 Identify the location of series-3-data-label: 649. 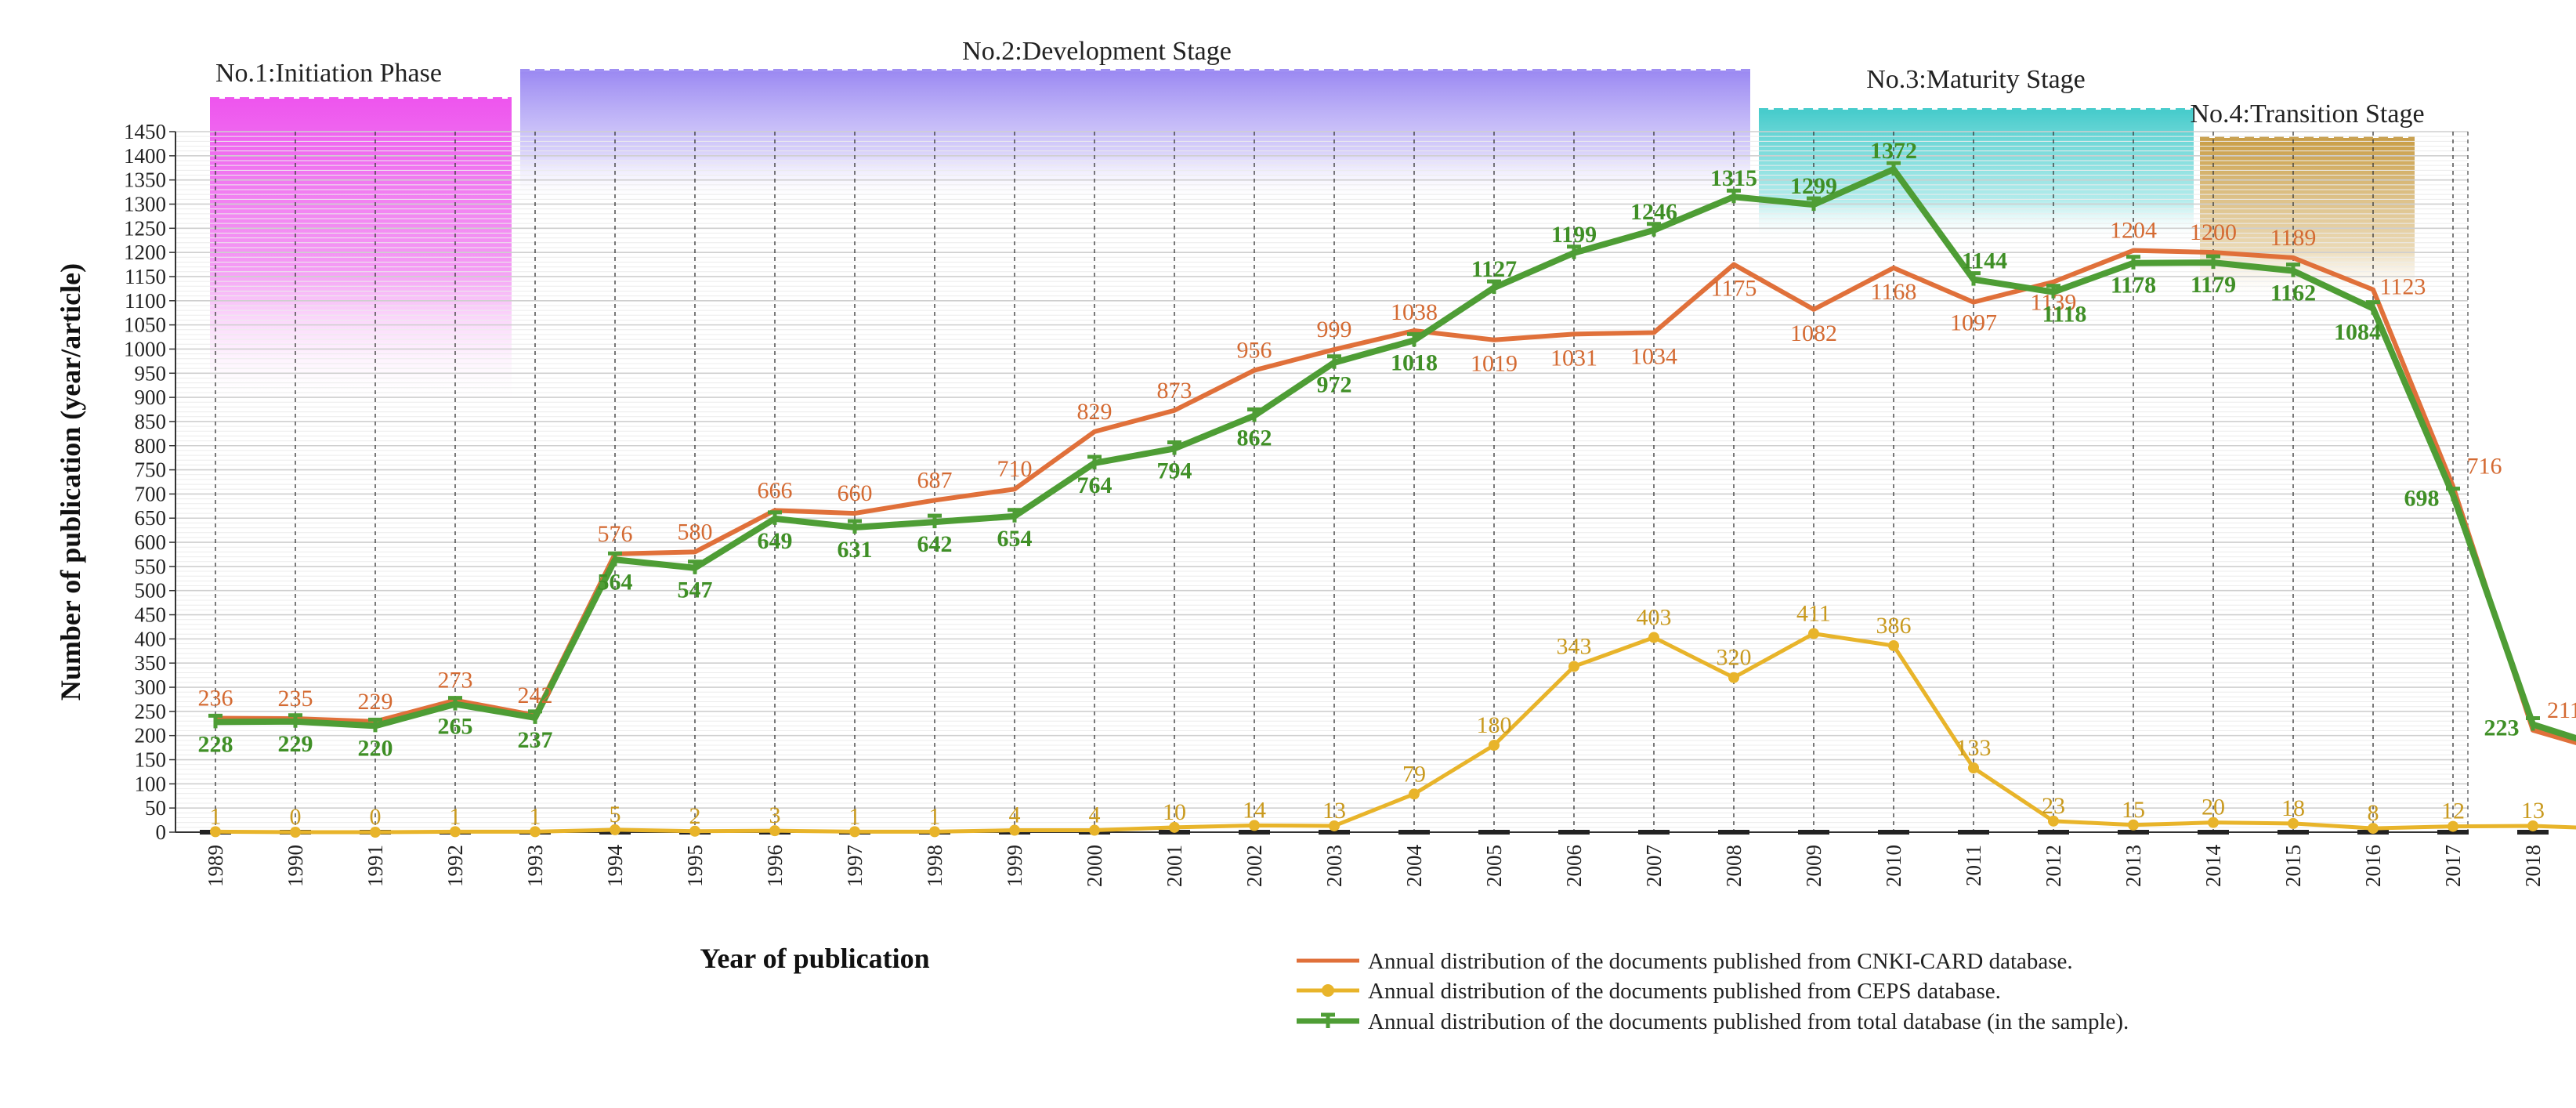
(776, 541).